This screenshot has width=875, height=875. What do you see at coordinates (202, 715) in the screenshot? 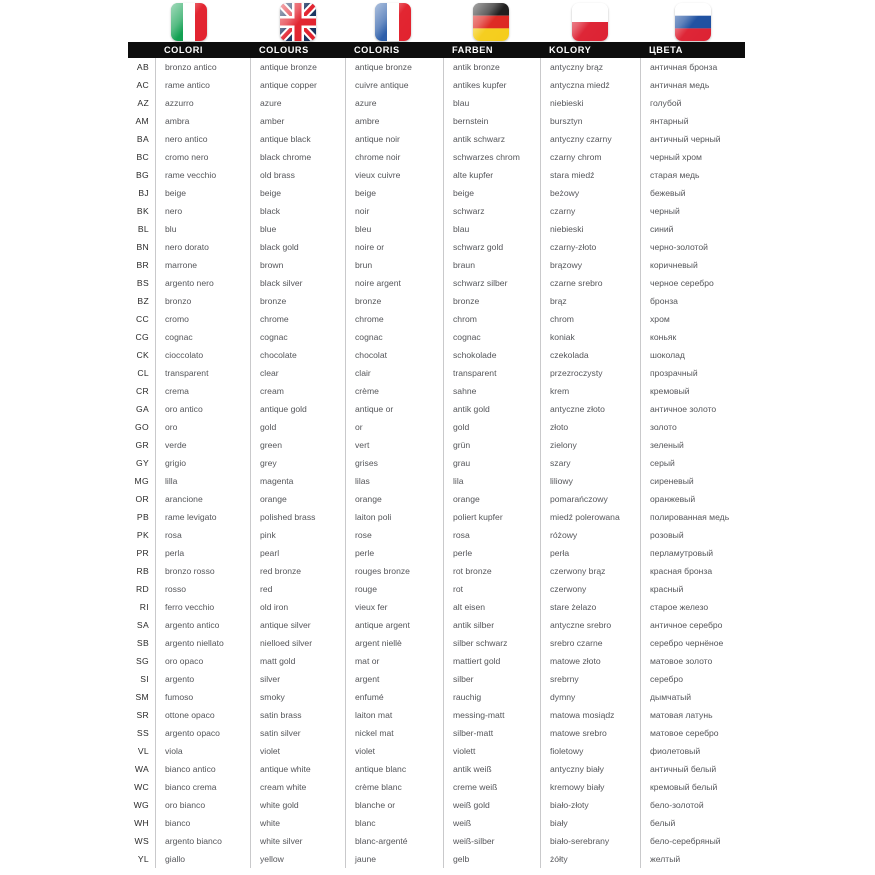
I see `cell-it: ottone opaco` at bounding box center [202, 715].